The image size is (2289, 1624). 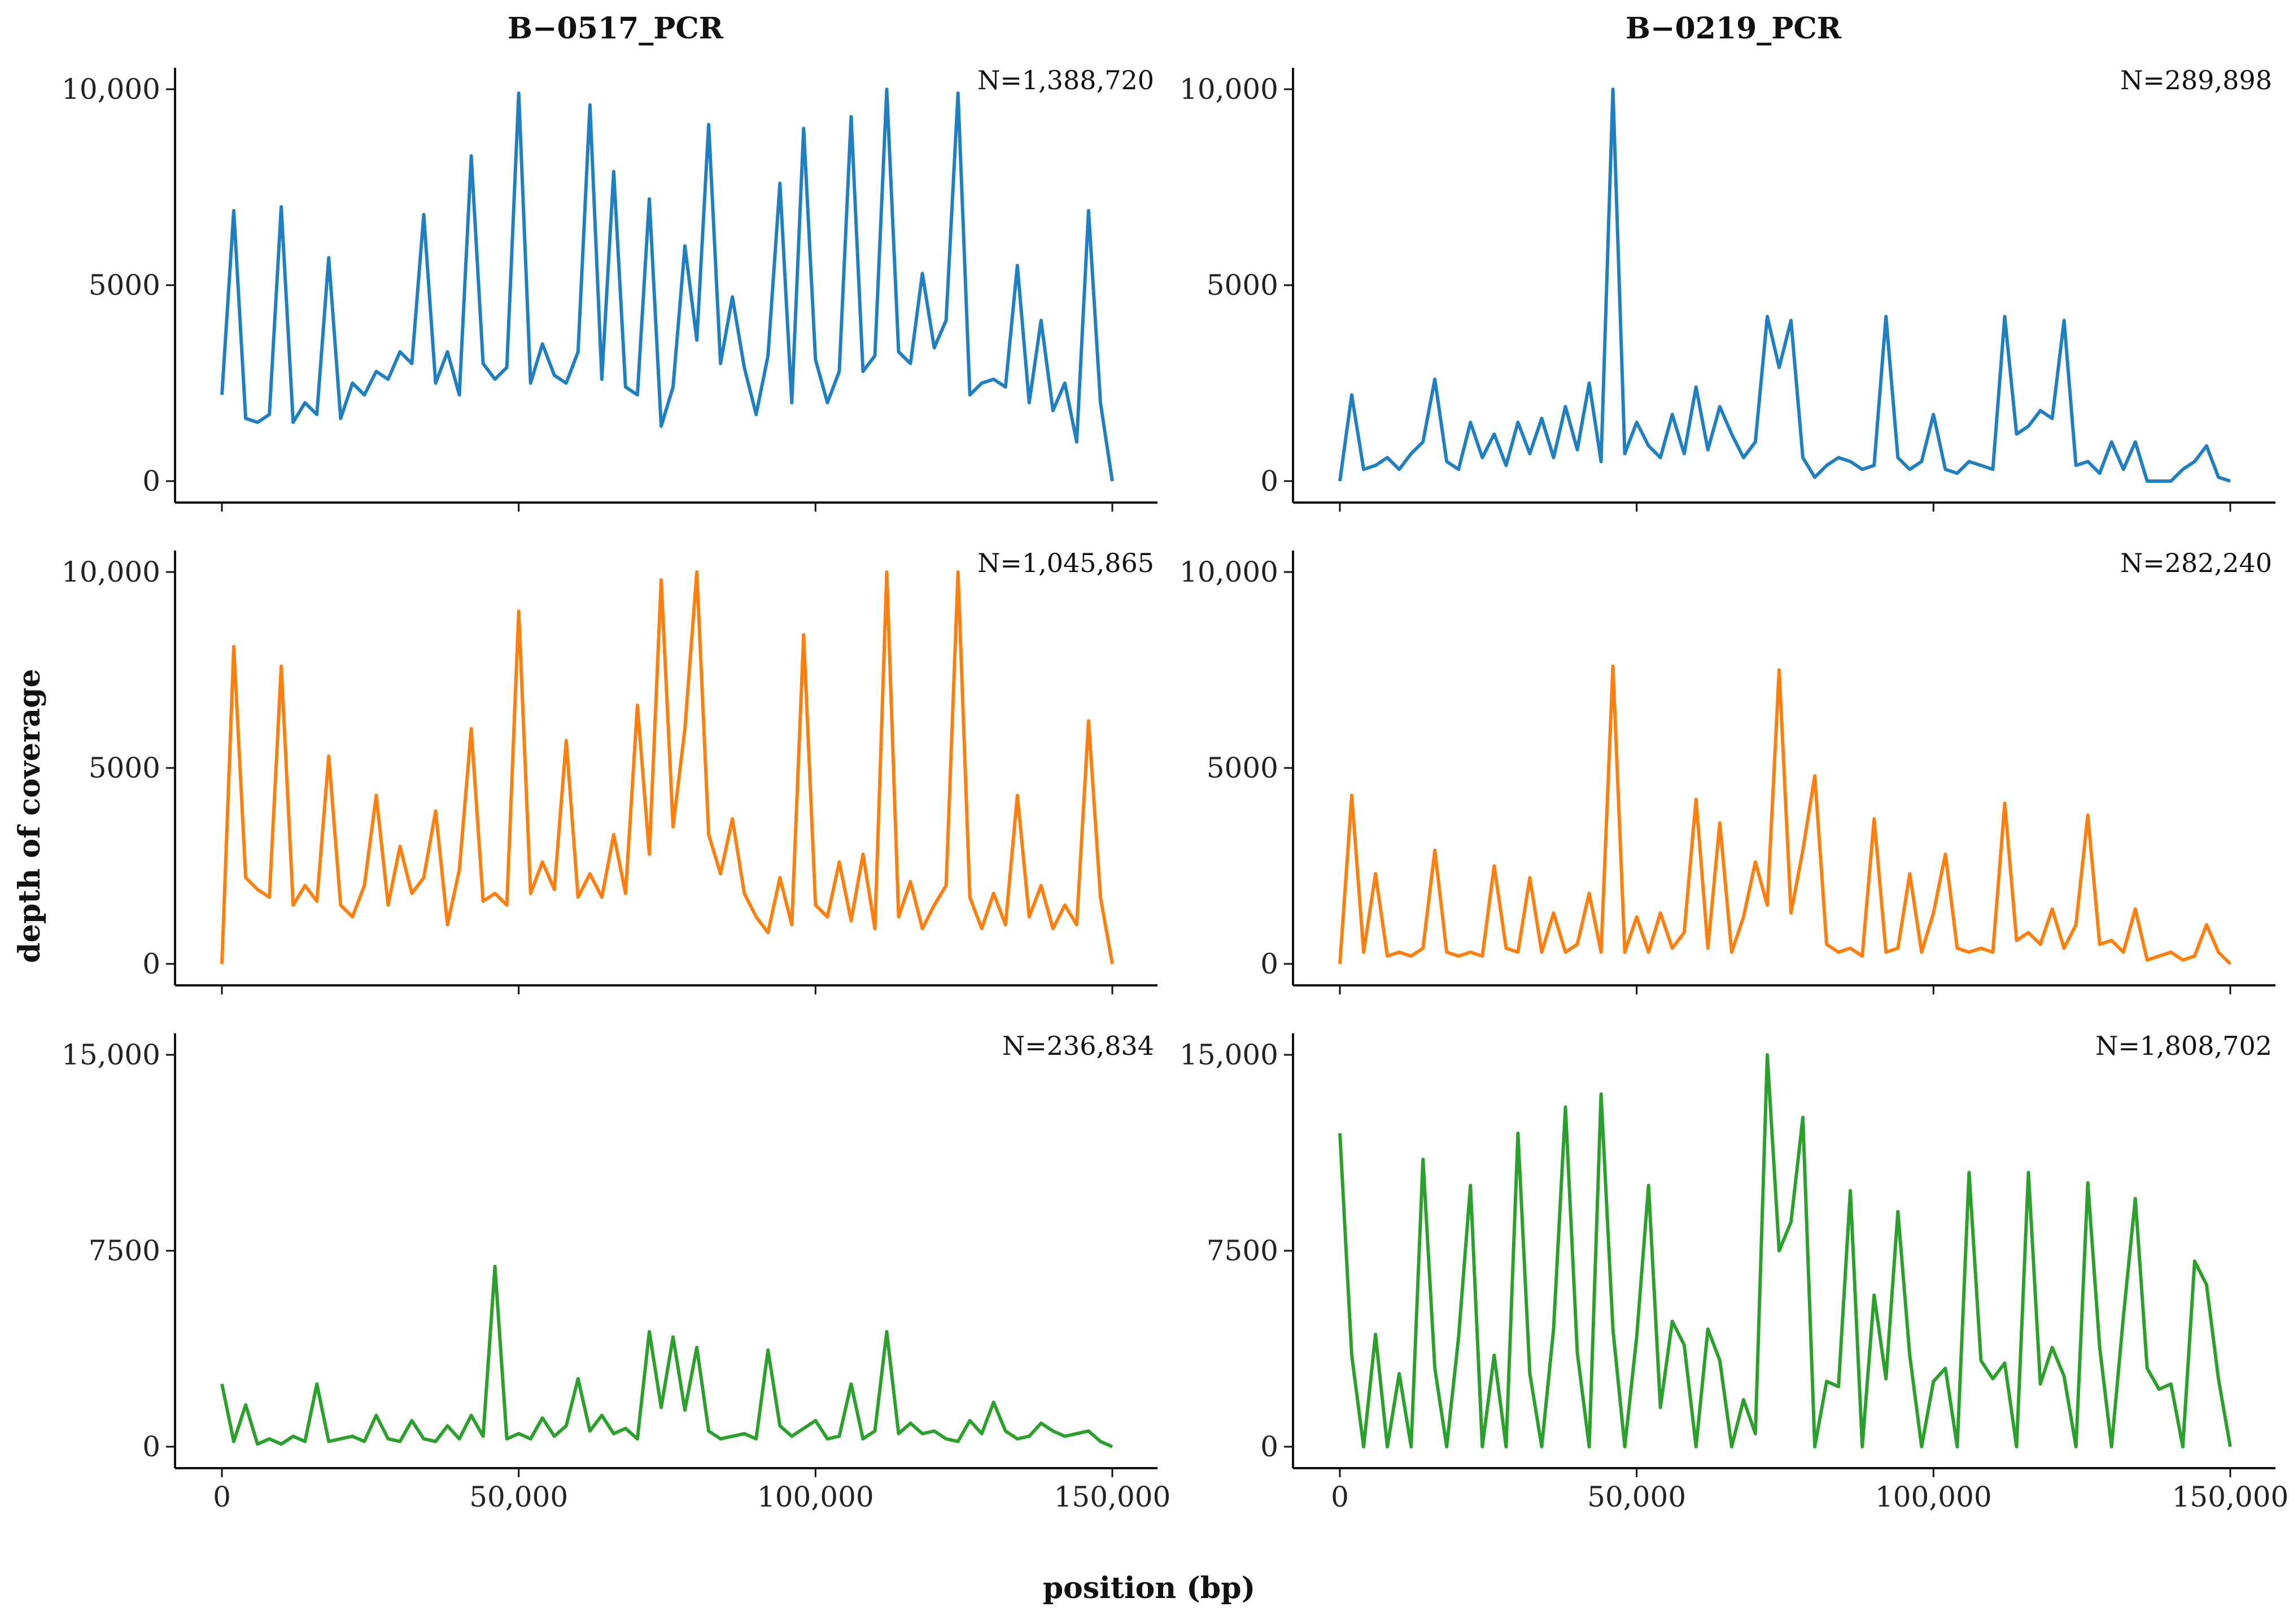 What do you see at coordinates (2183, 1046) in the screenshot?
I see `read-count-label: N=1,808,702` at bounding box center [2183, 1046].